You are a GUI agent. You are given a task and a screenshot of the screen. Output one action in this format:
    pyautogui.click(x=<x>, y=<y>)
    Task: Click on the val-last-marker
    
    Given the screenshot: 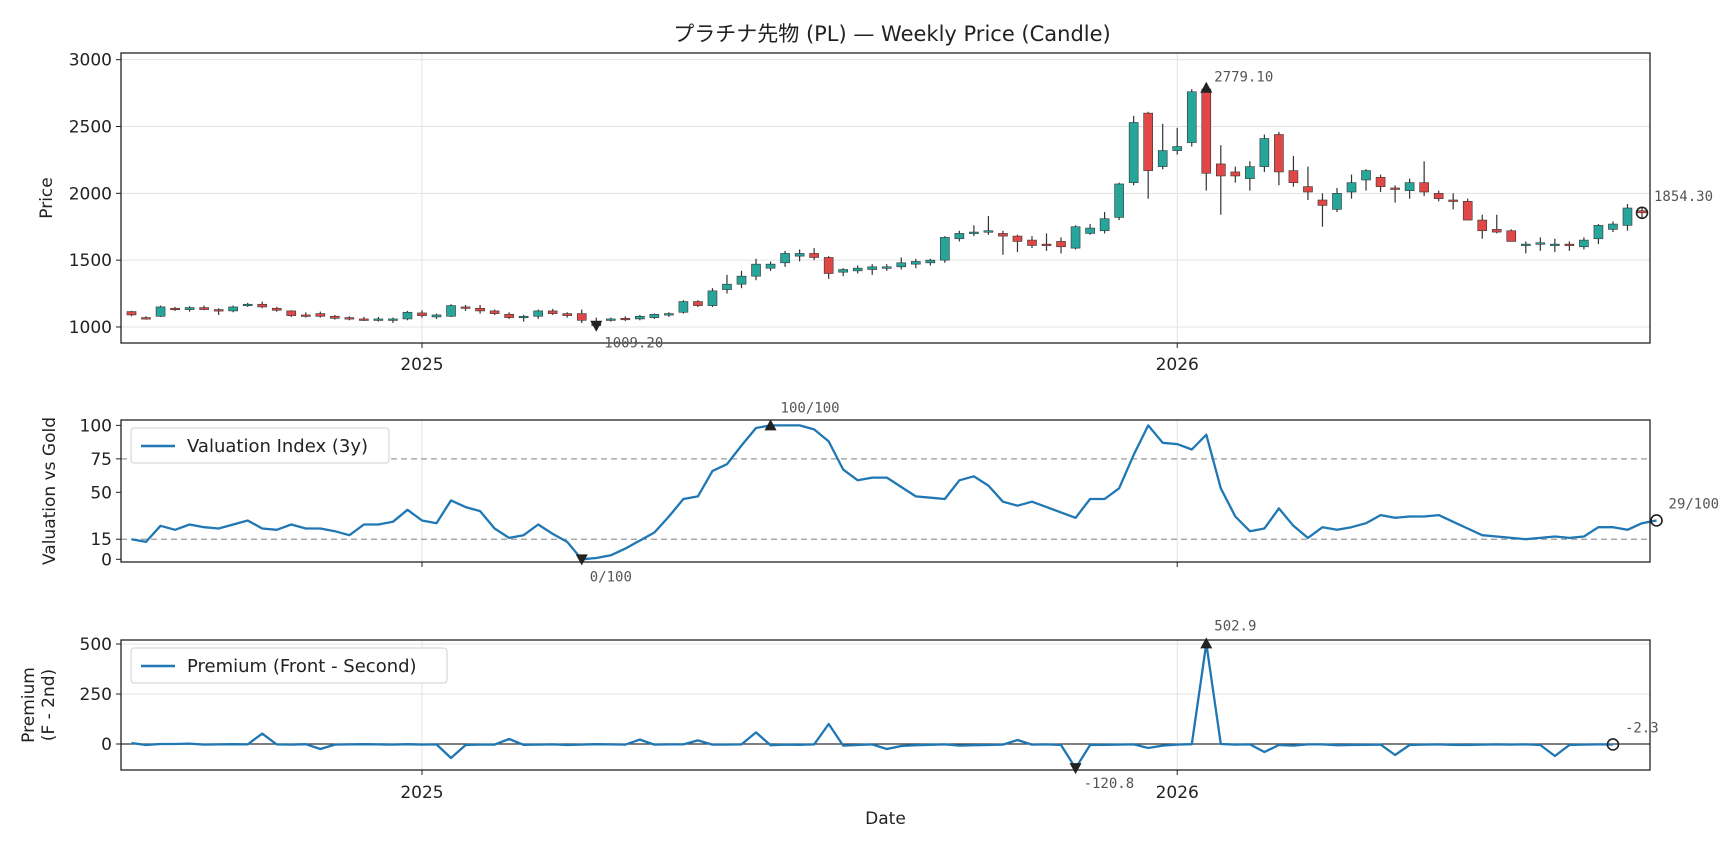 What is the action you would take?
    pyautogui.click(x=1656, y=520)
    